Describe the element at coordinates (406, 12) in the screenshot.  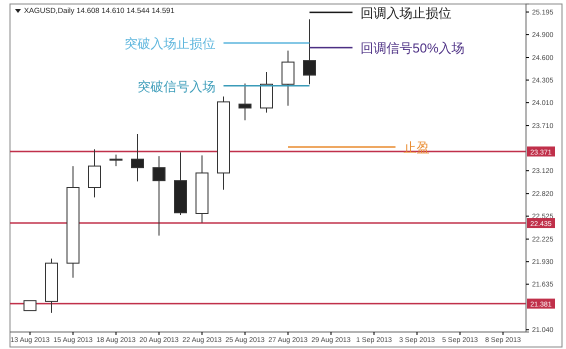
I see `series-label: 回调入场止损位` at that location.